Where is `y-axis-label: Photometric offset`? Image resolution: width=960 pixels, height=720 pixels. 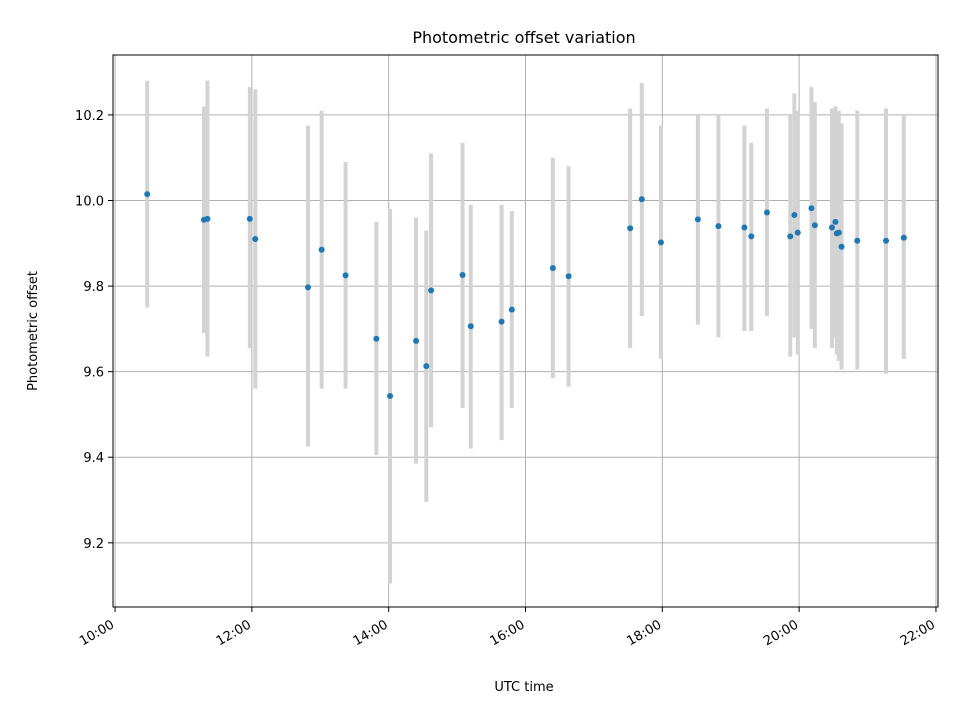 y-axis-label: Photometric offset is located at coordinates (33, 331).